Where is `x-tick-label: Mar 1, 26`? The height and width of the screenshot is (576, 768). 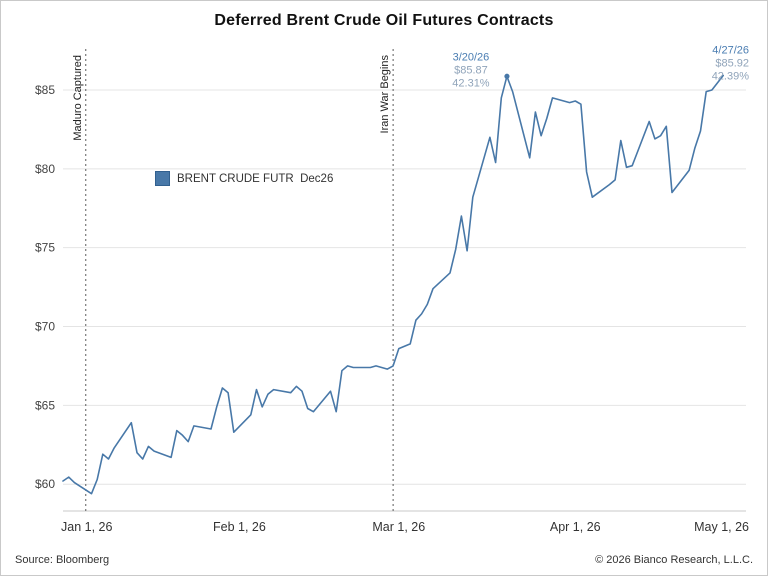 x-tick-label: Mar 1, 26 is located at coordinates (398, 527).